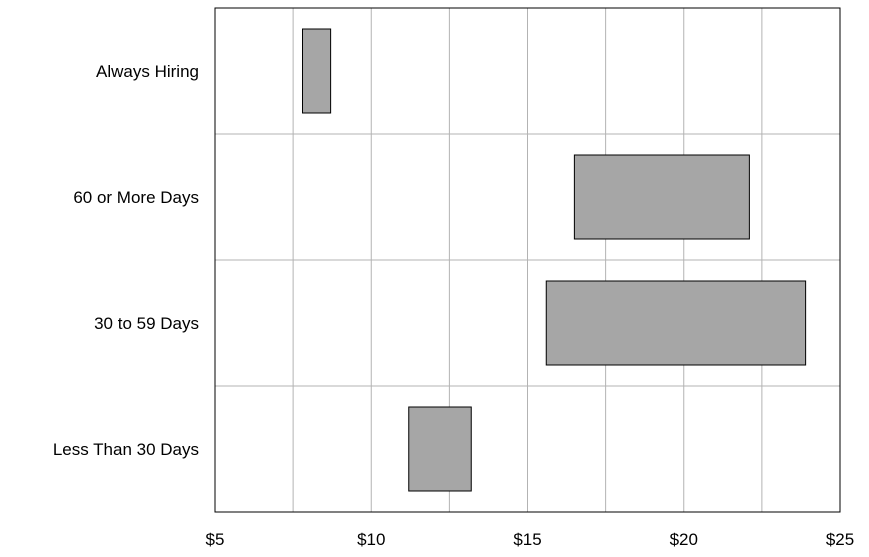 This screenshot has width=869, height=557. What do you see at coordinates (527, 539) in the screenshot?
I see `x-tick-label: $15` at bounding box center [527, 539].